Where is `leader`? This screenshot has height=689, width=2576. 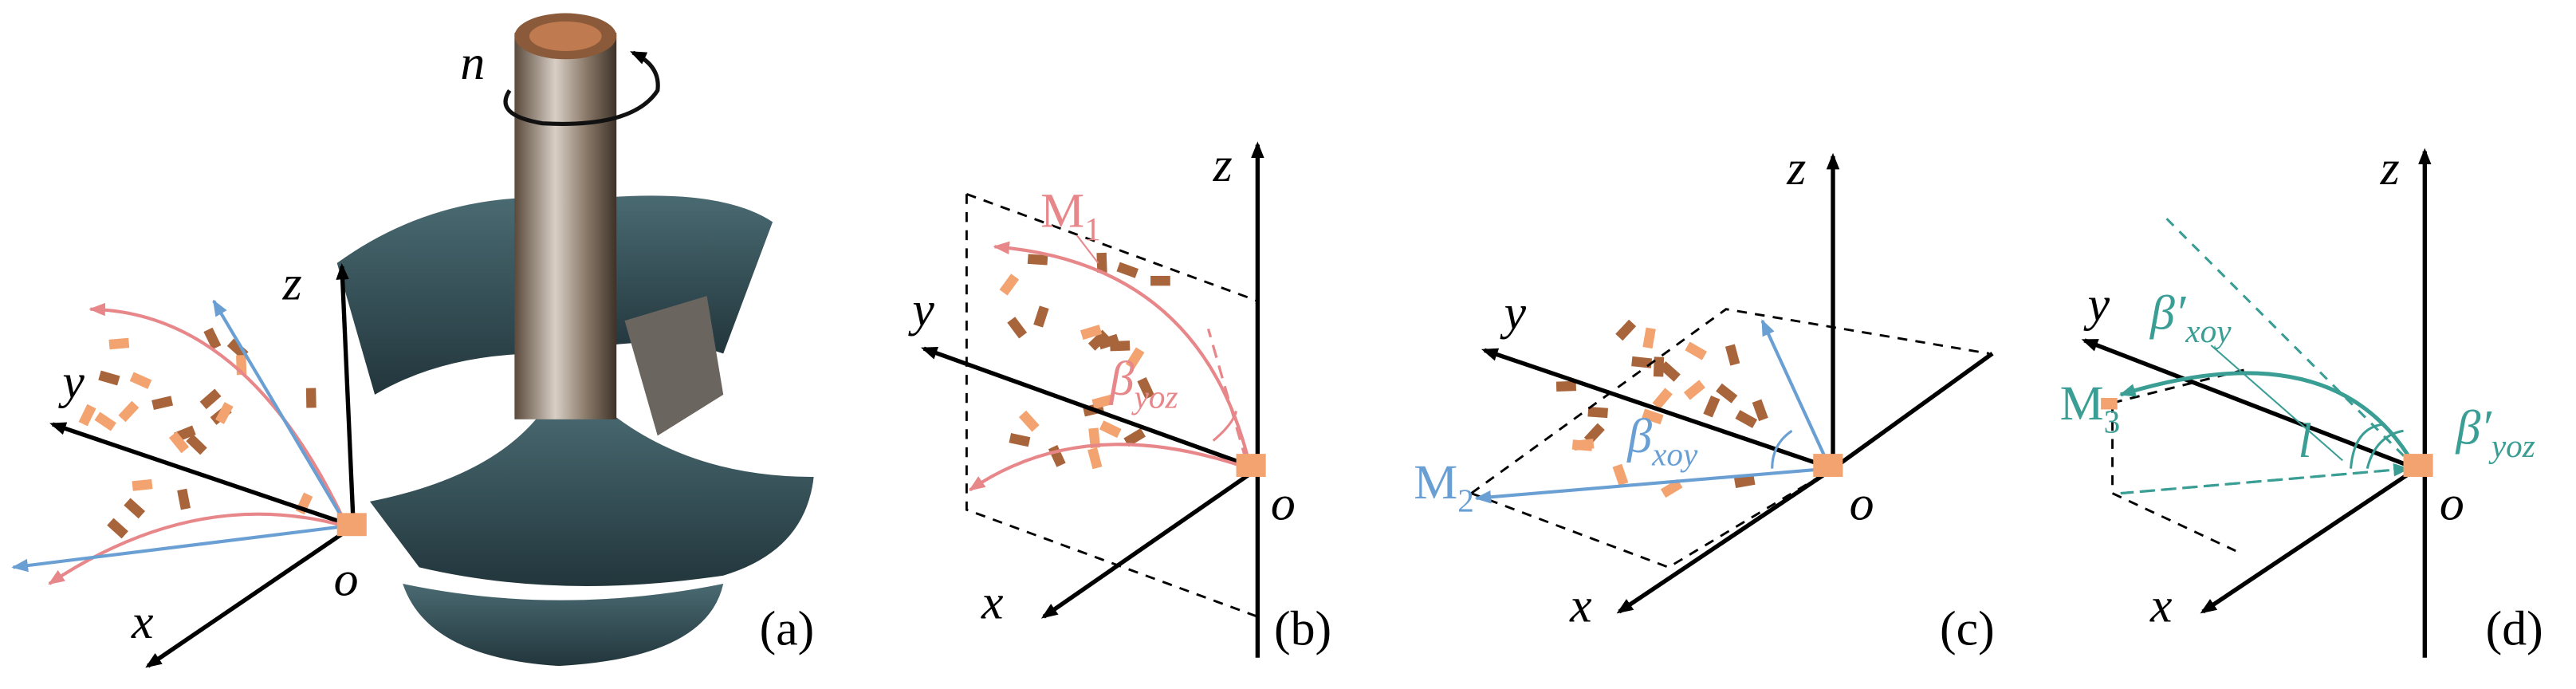
leader is located at coordinates (1088, 249).